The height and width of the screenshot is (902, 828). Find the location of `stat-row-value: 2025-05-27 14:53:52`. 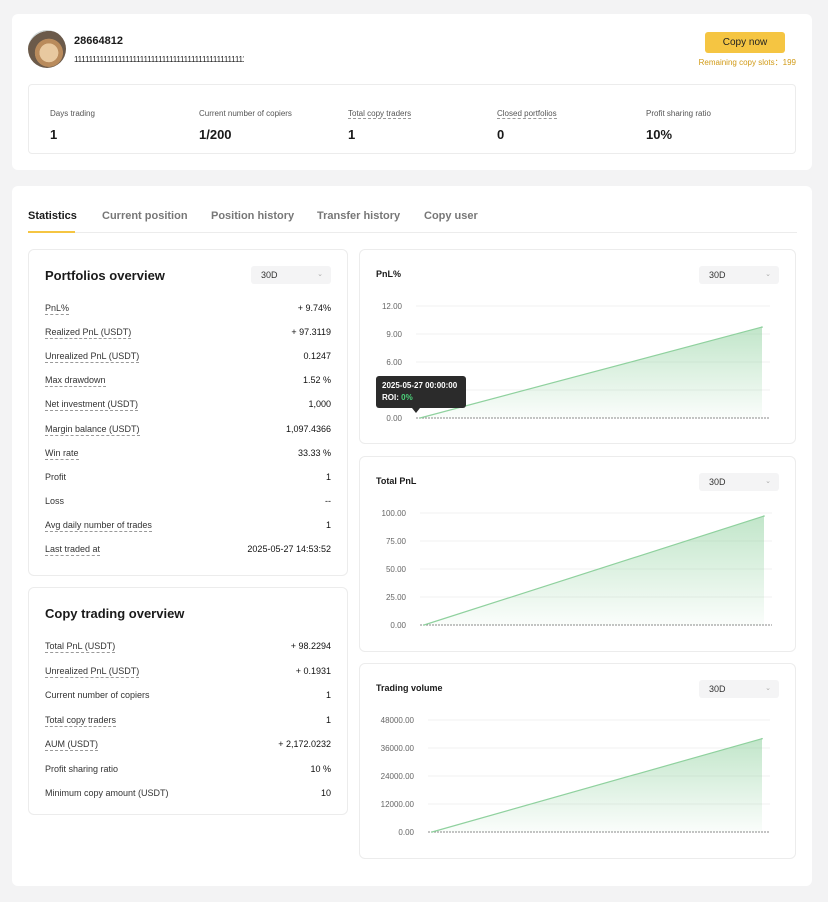

stat-row-value: 2025-05-27 14:53:52 is located at coordinates (289, 549).